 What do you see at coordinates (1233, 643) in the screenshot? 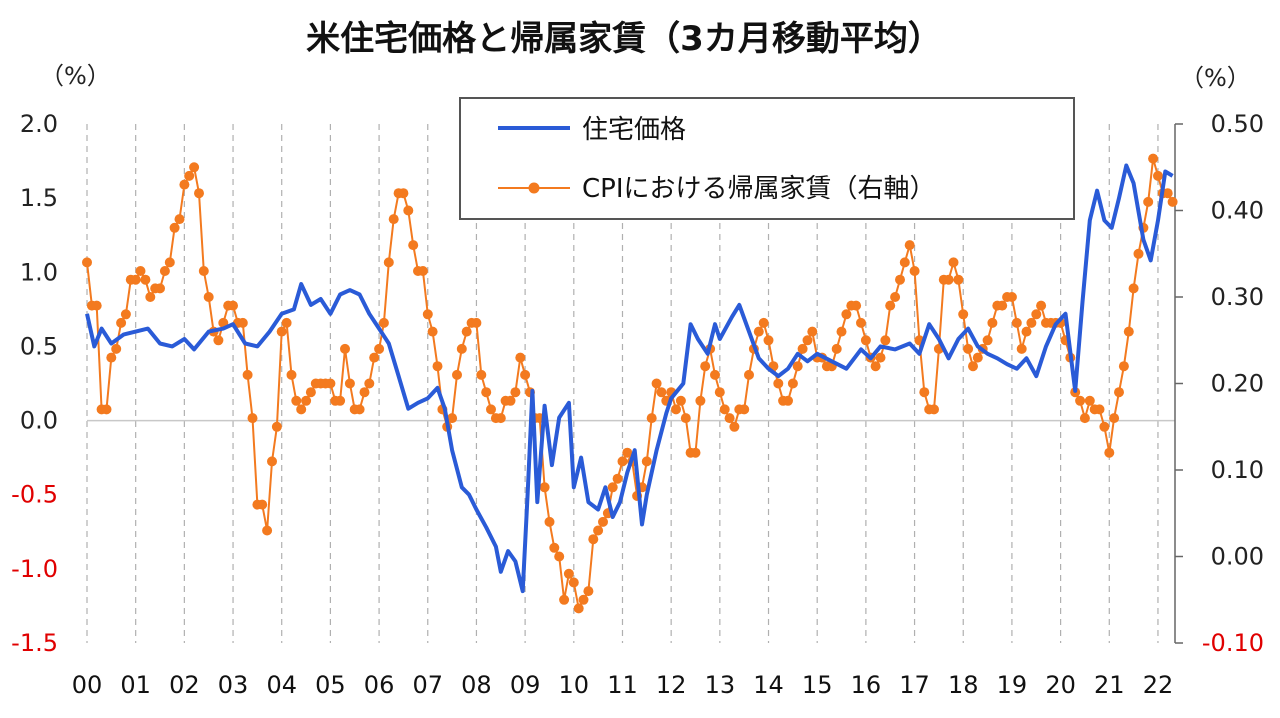
I see `right-tick-label: -0.10` at bounding box center [1233, 643].